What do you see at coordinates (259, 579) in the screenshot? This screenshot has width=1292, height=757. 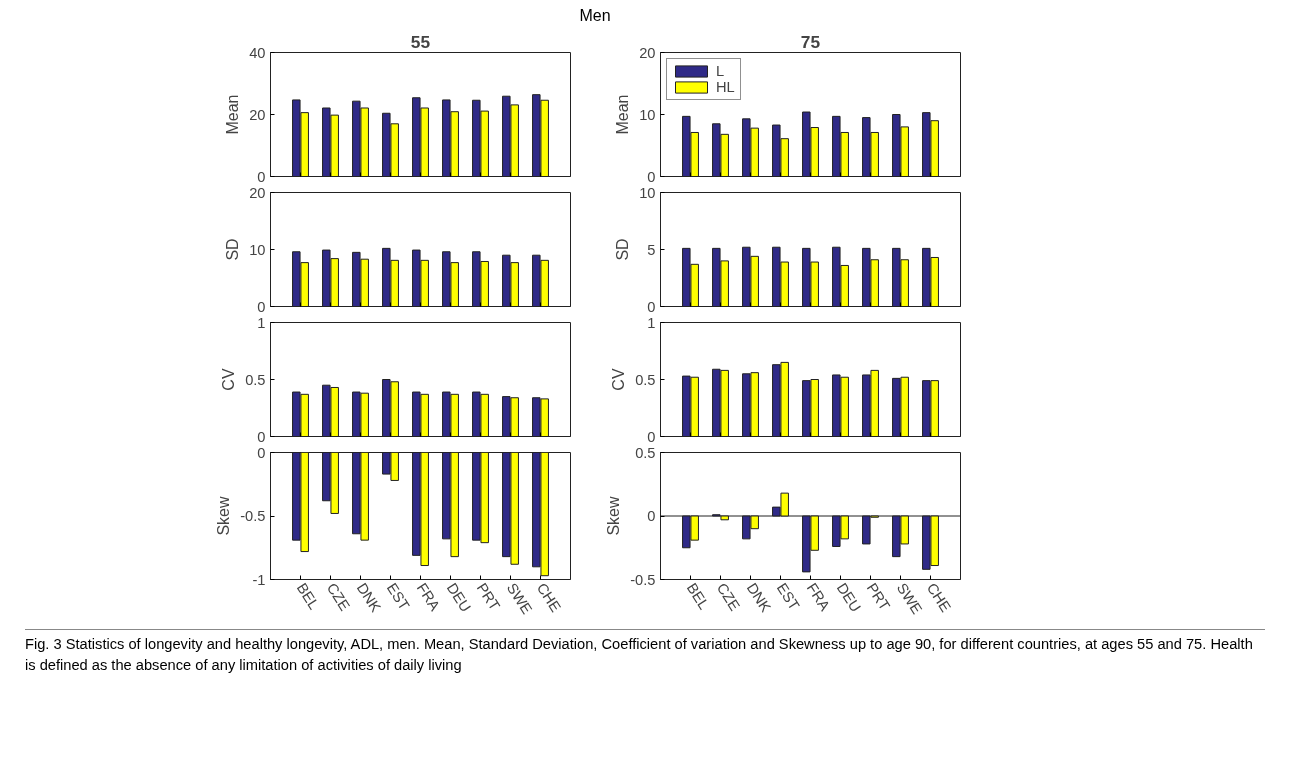 I see `y-tick-label: -1` at bounding box center [259, 579].